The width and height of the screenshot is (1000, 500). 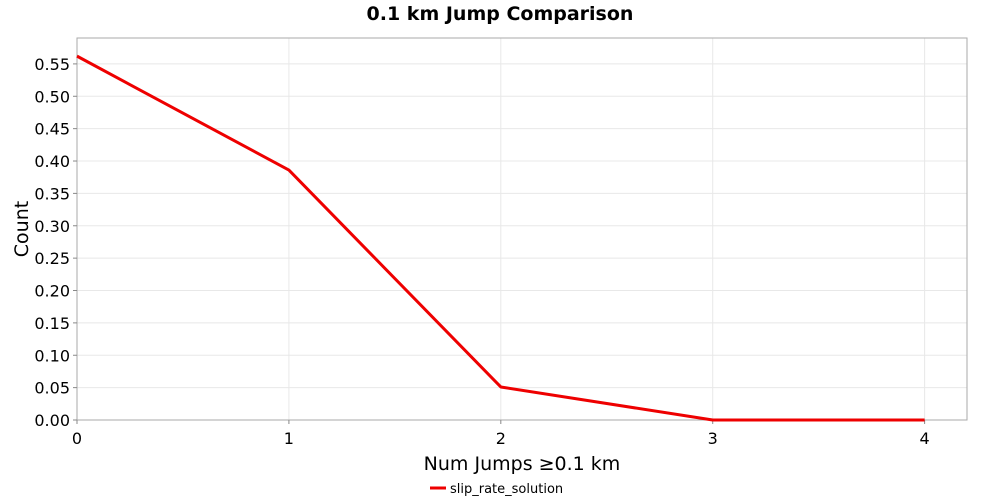 I want to click on x-tick-label: 2, so click(x=501, y=438).